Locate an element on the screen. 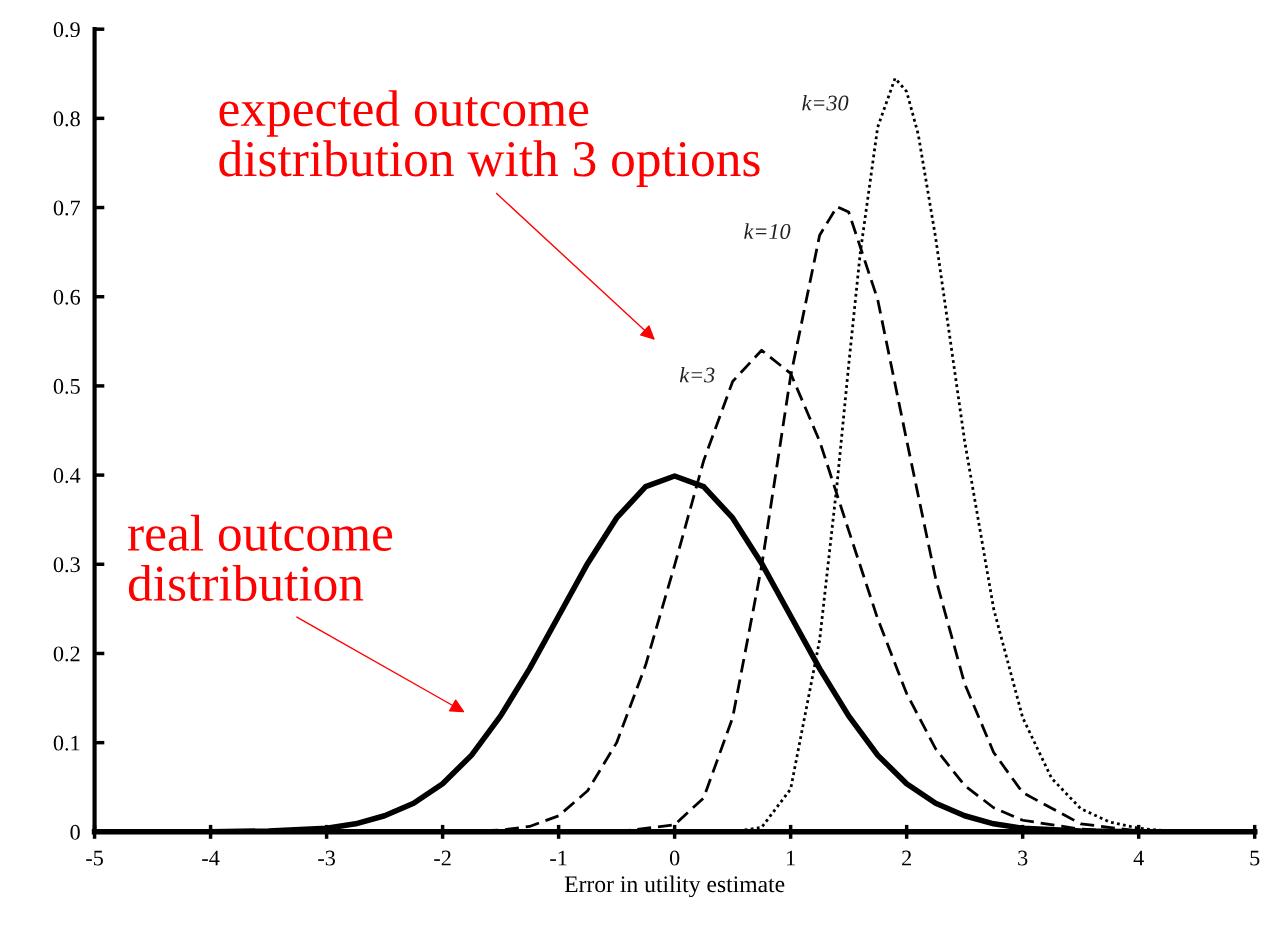 The width and height of the screenshot is (1261, 941). y-tick-label: 0.4 is located at coordinates (67, 476).